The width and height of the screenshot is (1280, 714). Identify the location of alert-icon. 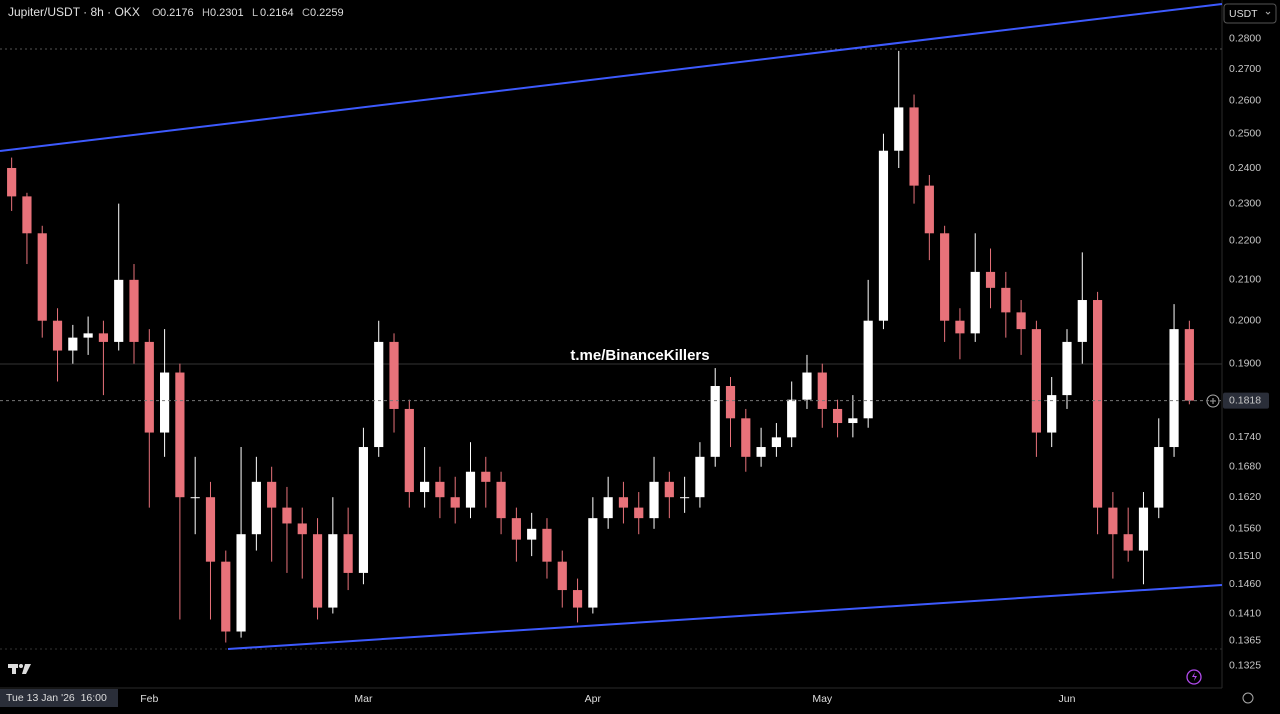
(1194, 677).